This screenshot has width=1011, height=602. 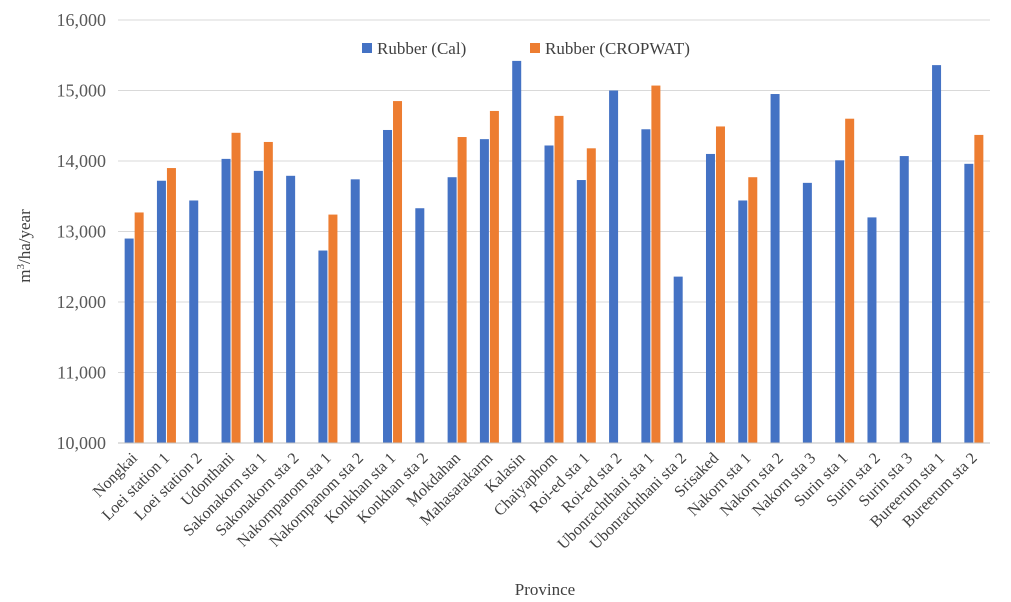 What do you see at coordinates (24, 276) in the screenshot?
I see `y-axis-title-base: m` at bounding box center [24, 276].